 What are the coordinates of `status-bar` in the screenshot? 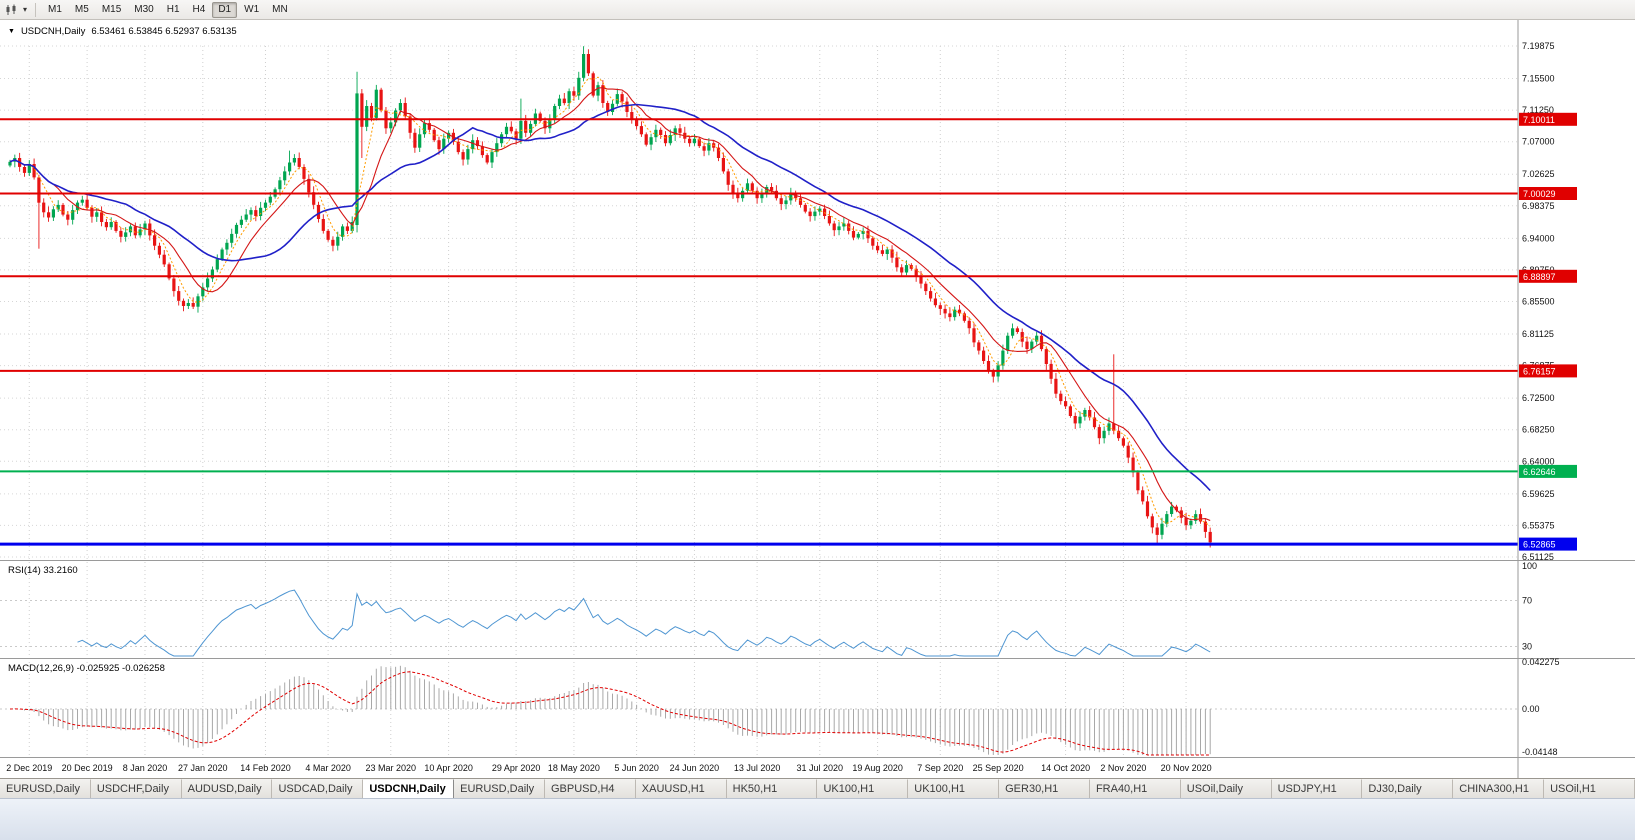 It's located at (817, 819).